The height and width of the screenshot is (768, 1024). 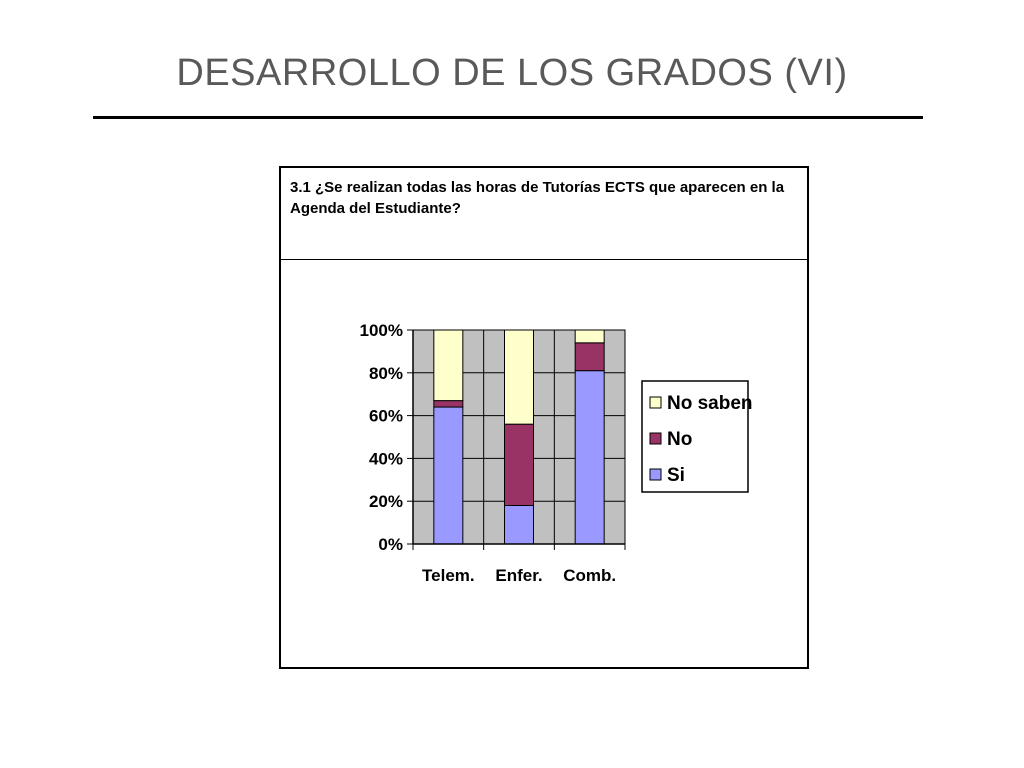 What do you see at coordinates (386, 458) in the screenshot?
I see `y-tick-label: 40%` at bounding box center [386, 458].